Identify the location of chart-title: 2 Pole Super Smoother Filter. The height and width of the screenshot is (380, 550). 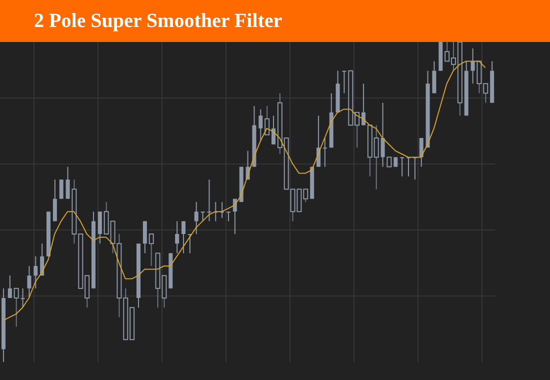
(275, 21).